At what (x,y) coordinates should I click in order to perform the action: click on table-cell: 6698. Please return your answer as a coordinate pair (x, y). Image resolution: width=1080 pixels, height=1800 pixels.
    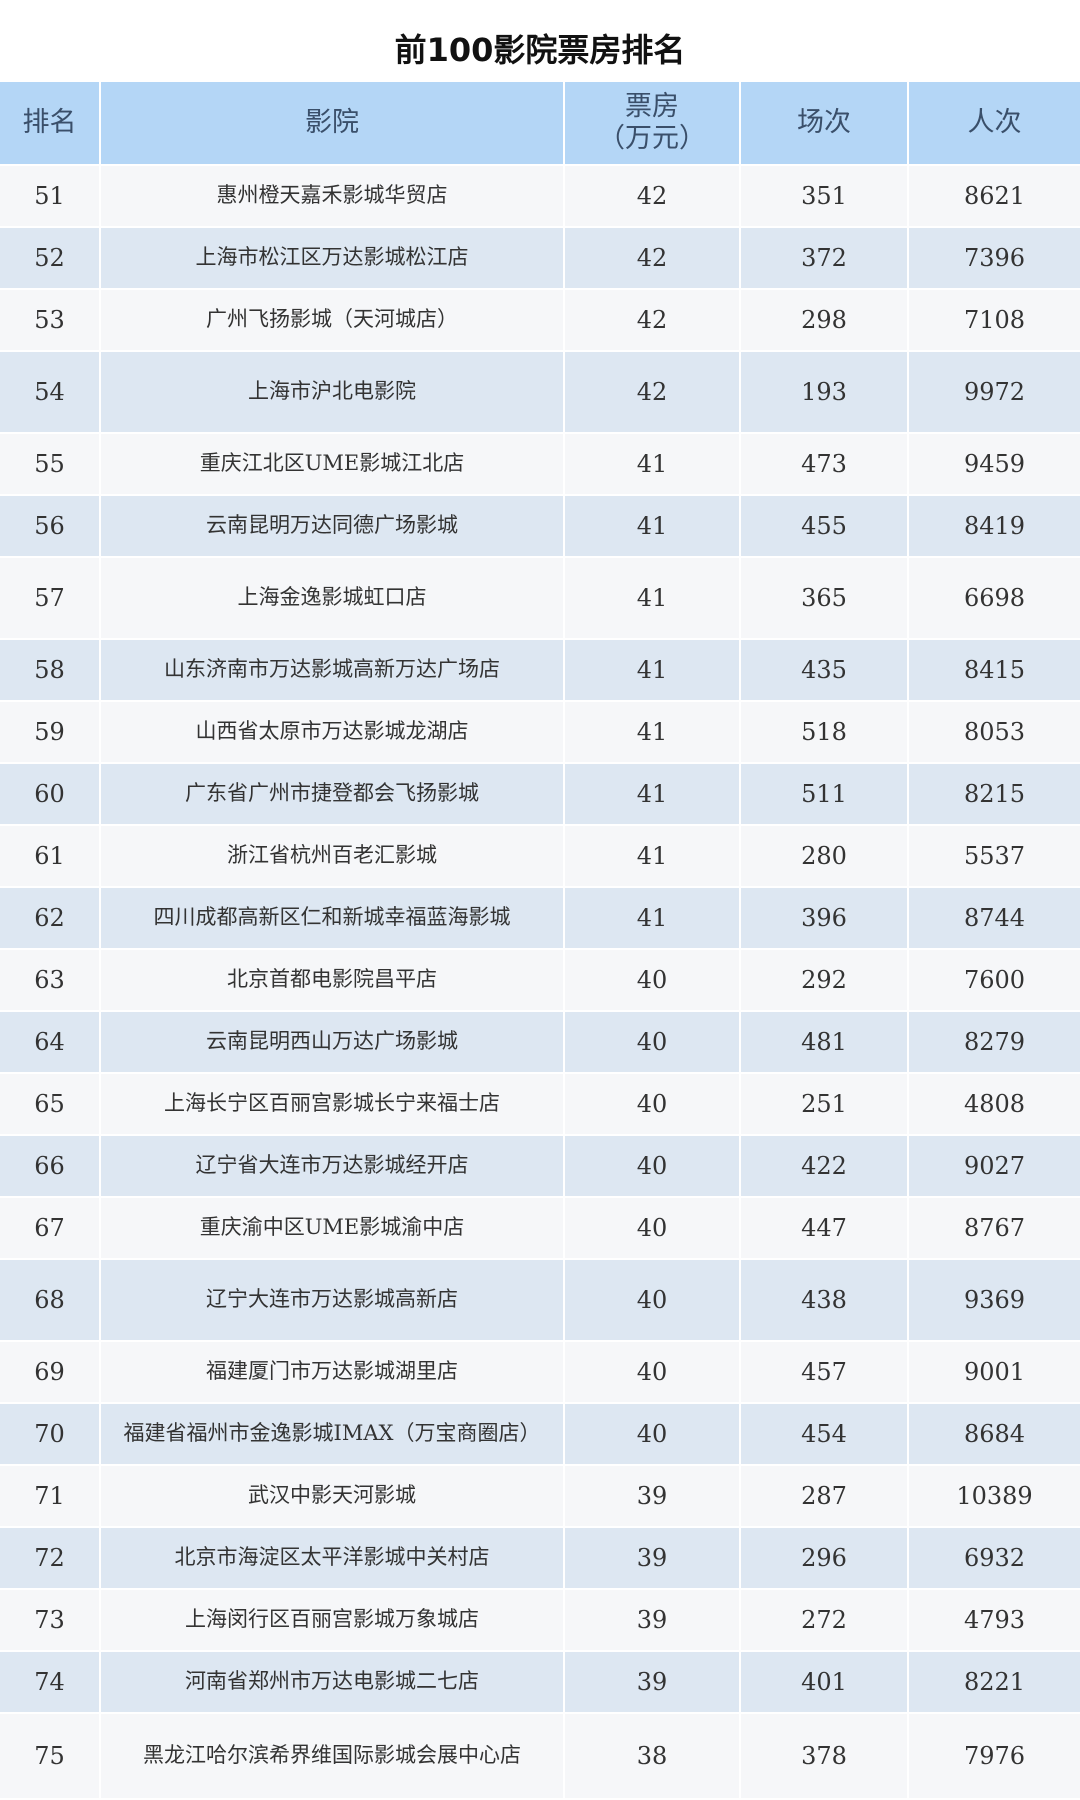
    Looking at the image, I should click on (994, 597).